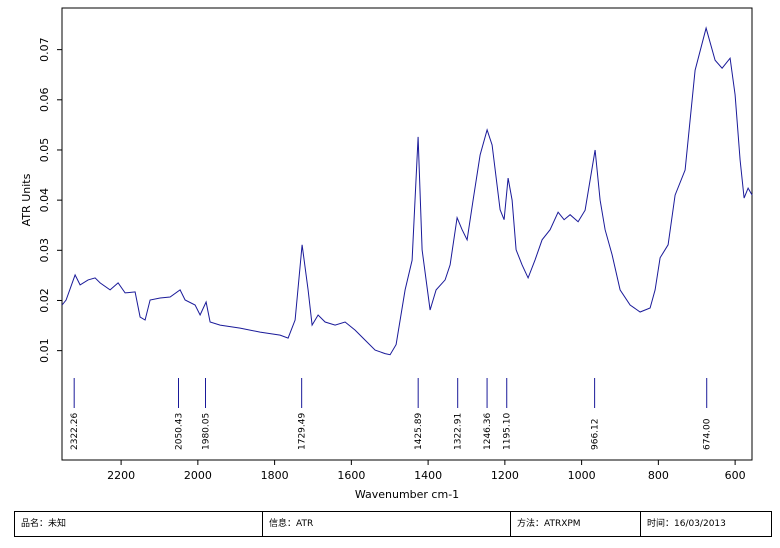  I want to click on y-axis-label: ATR Units, so click(26, 199).